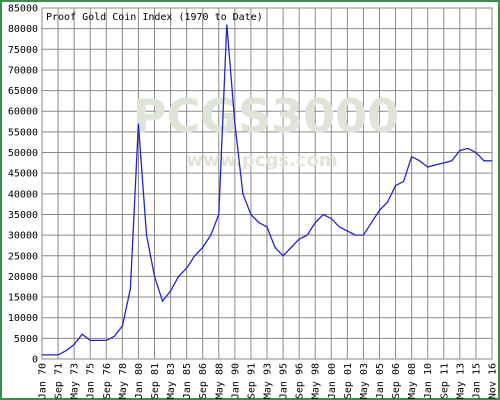 The width and height of the screenshot is (500, 400). Describe the element at coordinates (428, 381) in the screenshot. I see `x-tick-label: Jan 10` at that location.